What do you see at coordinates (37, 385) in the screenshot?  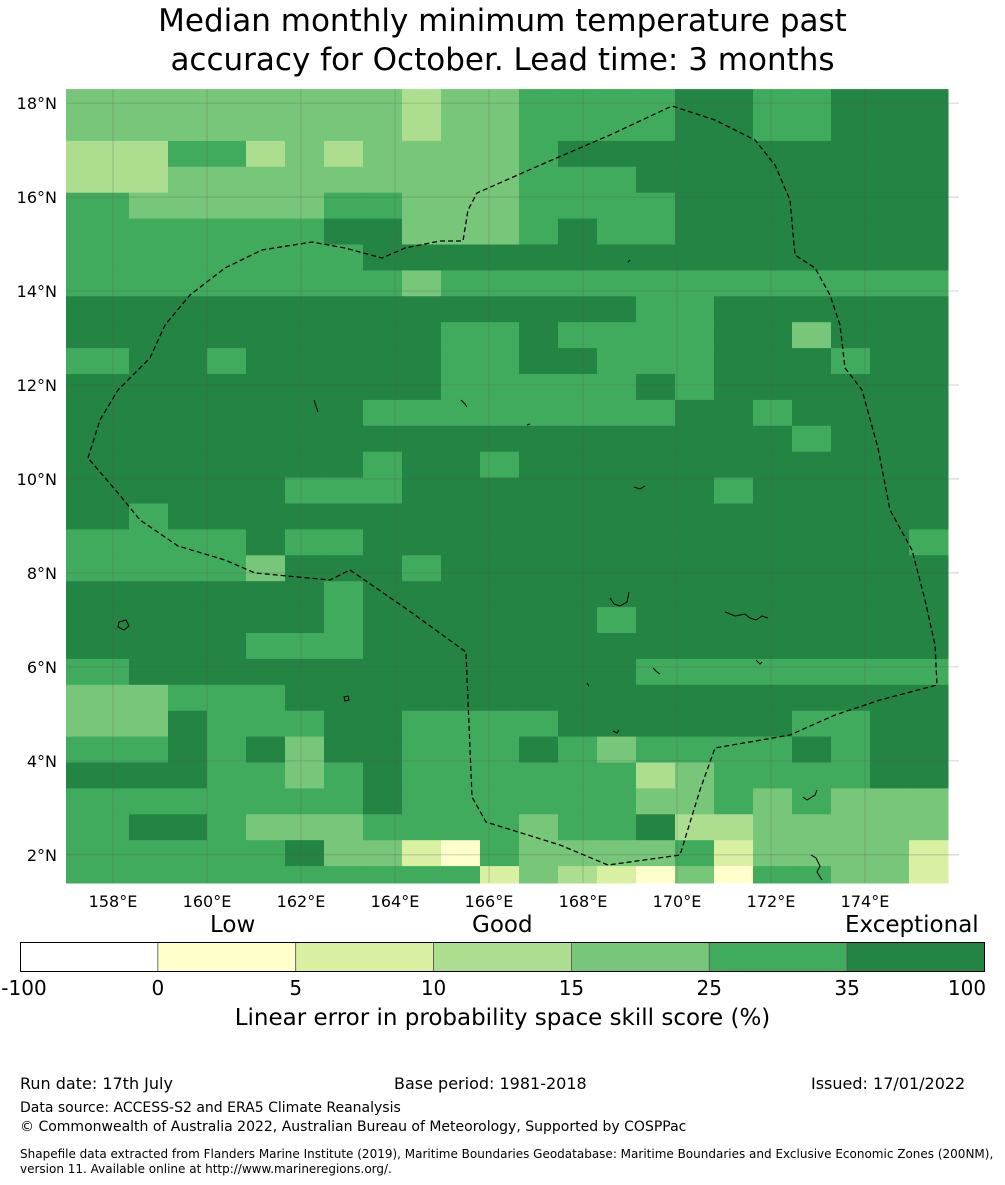 I see `lat-tick-label: 12°N` at bounding box center [37, 385].